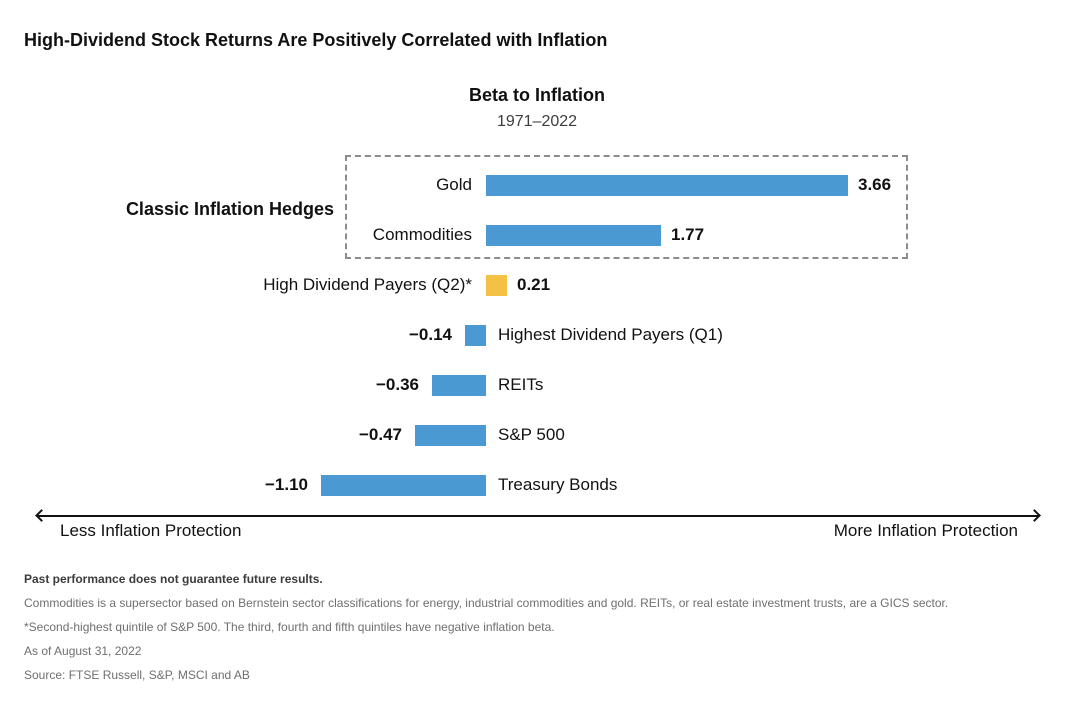 The width and height of the screenshot is (1074, 704). Describe the element at coordinates (537, 108) in the screenshot. I see `chart-header: Beta to Inflation 1971–2022` at that location.